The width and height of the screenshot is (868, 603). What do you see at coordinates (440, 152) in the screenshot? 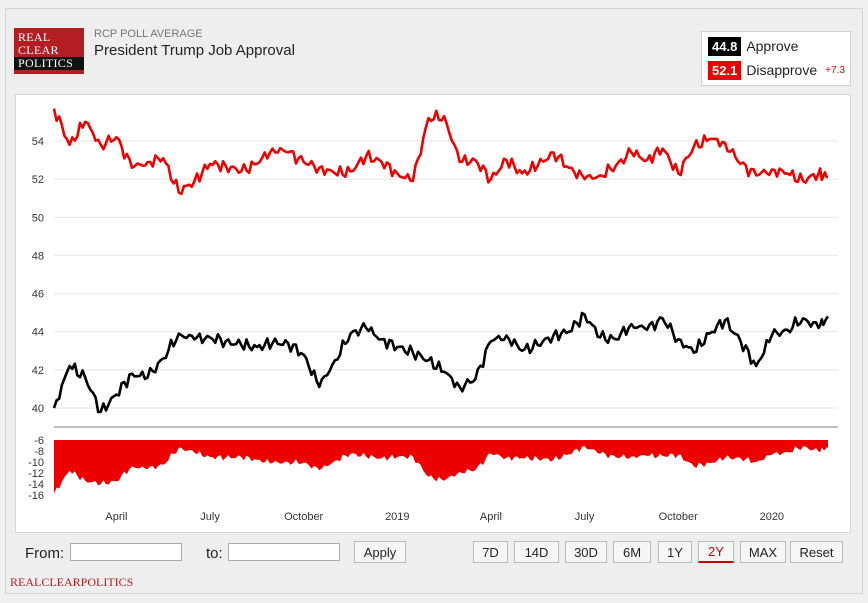
I see `series-line-disapprove` at bounding box center [440, 152].